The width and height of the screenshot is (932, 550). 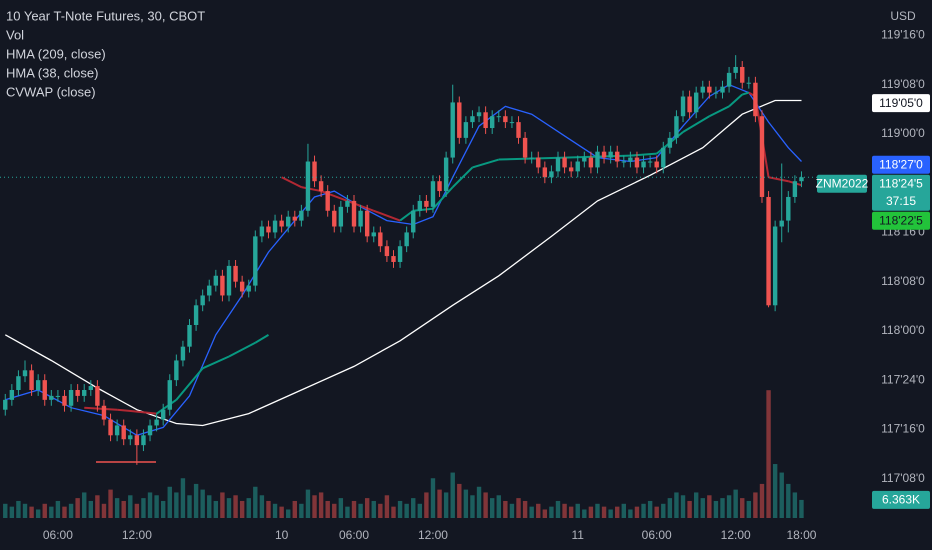 I want to click on volume-label-box, so click(x=901, y=499).